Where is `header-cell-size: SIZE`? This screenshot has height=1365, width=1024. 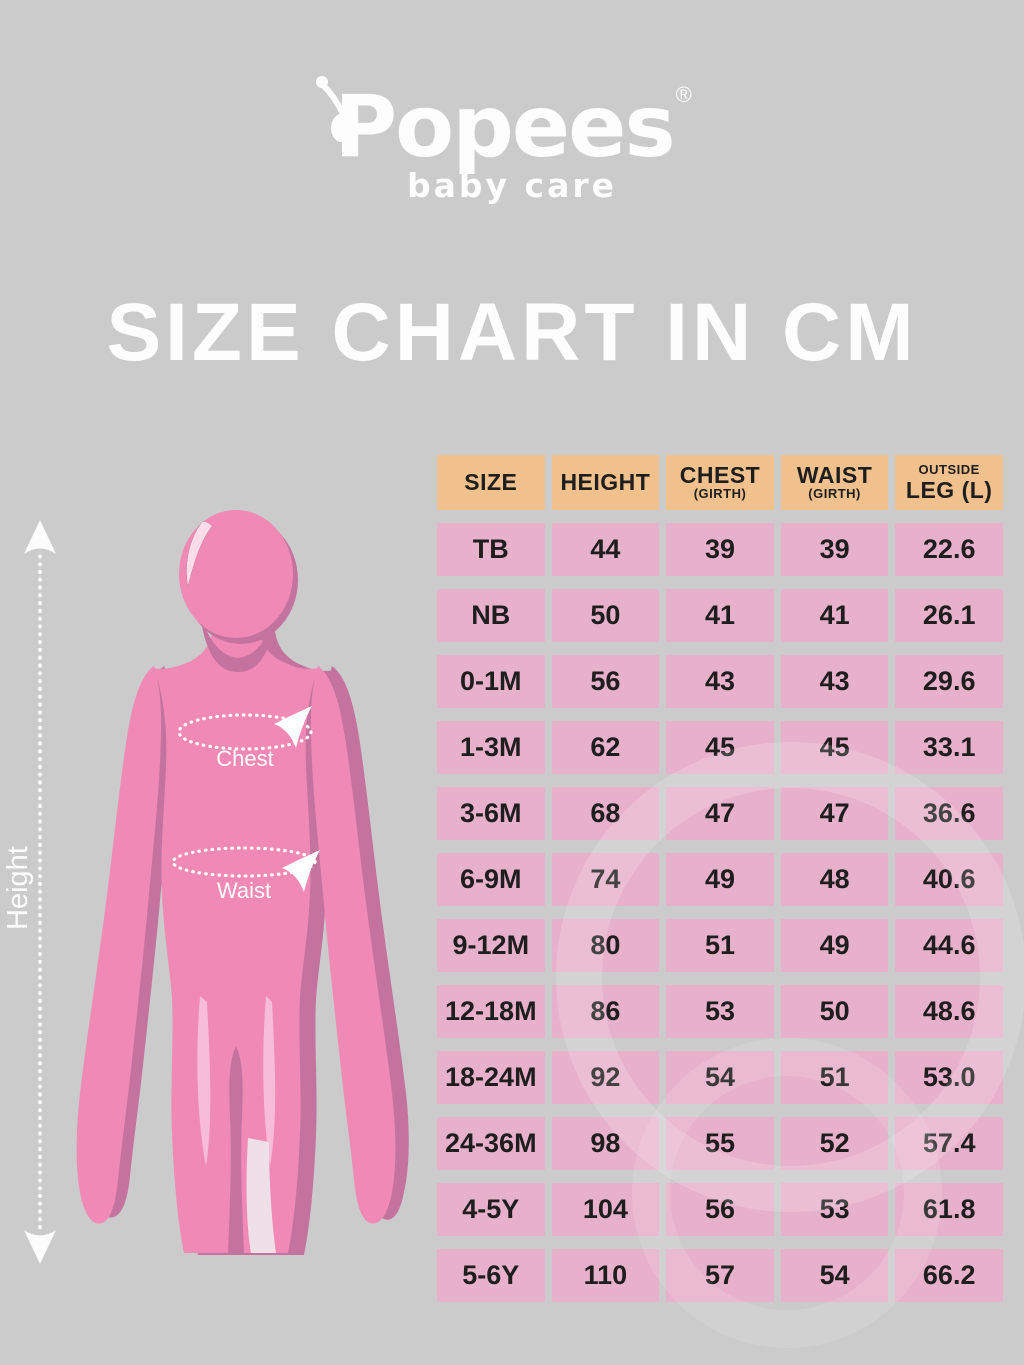
header-cell-size: SIZE is located at coordinates (491, 482).